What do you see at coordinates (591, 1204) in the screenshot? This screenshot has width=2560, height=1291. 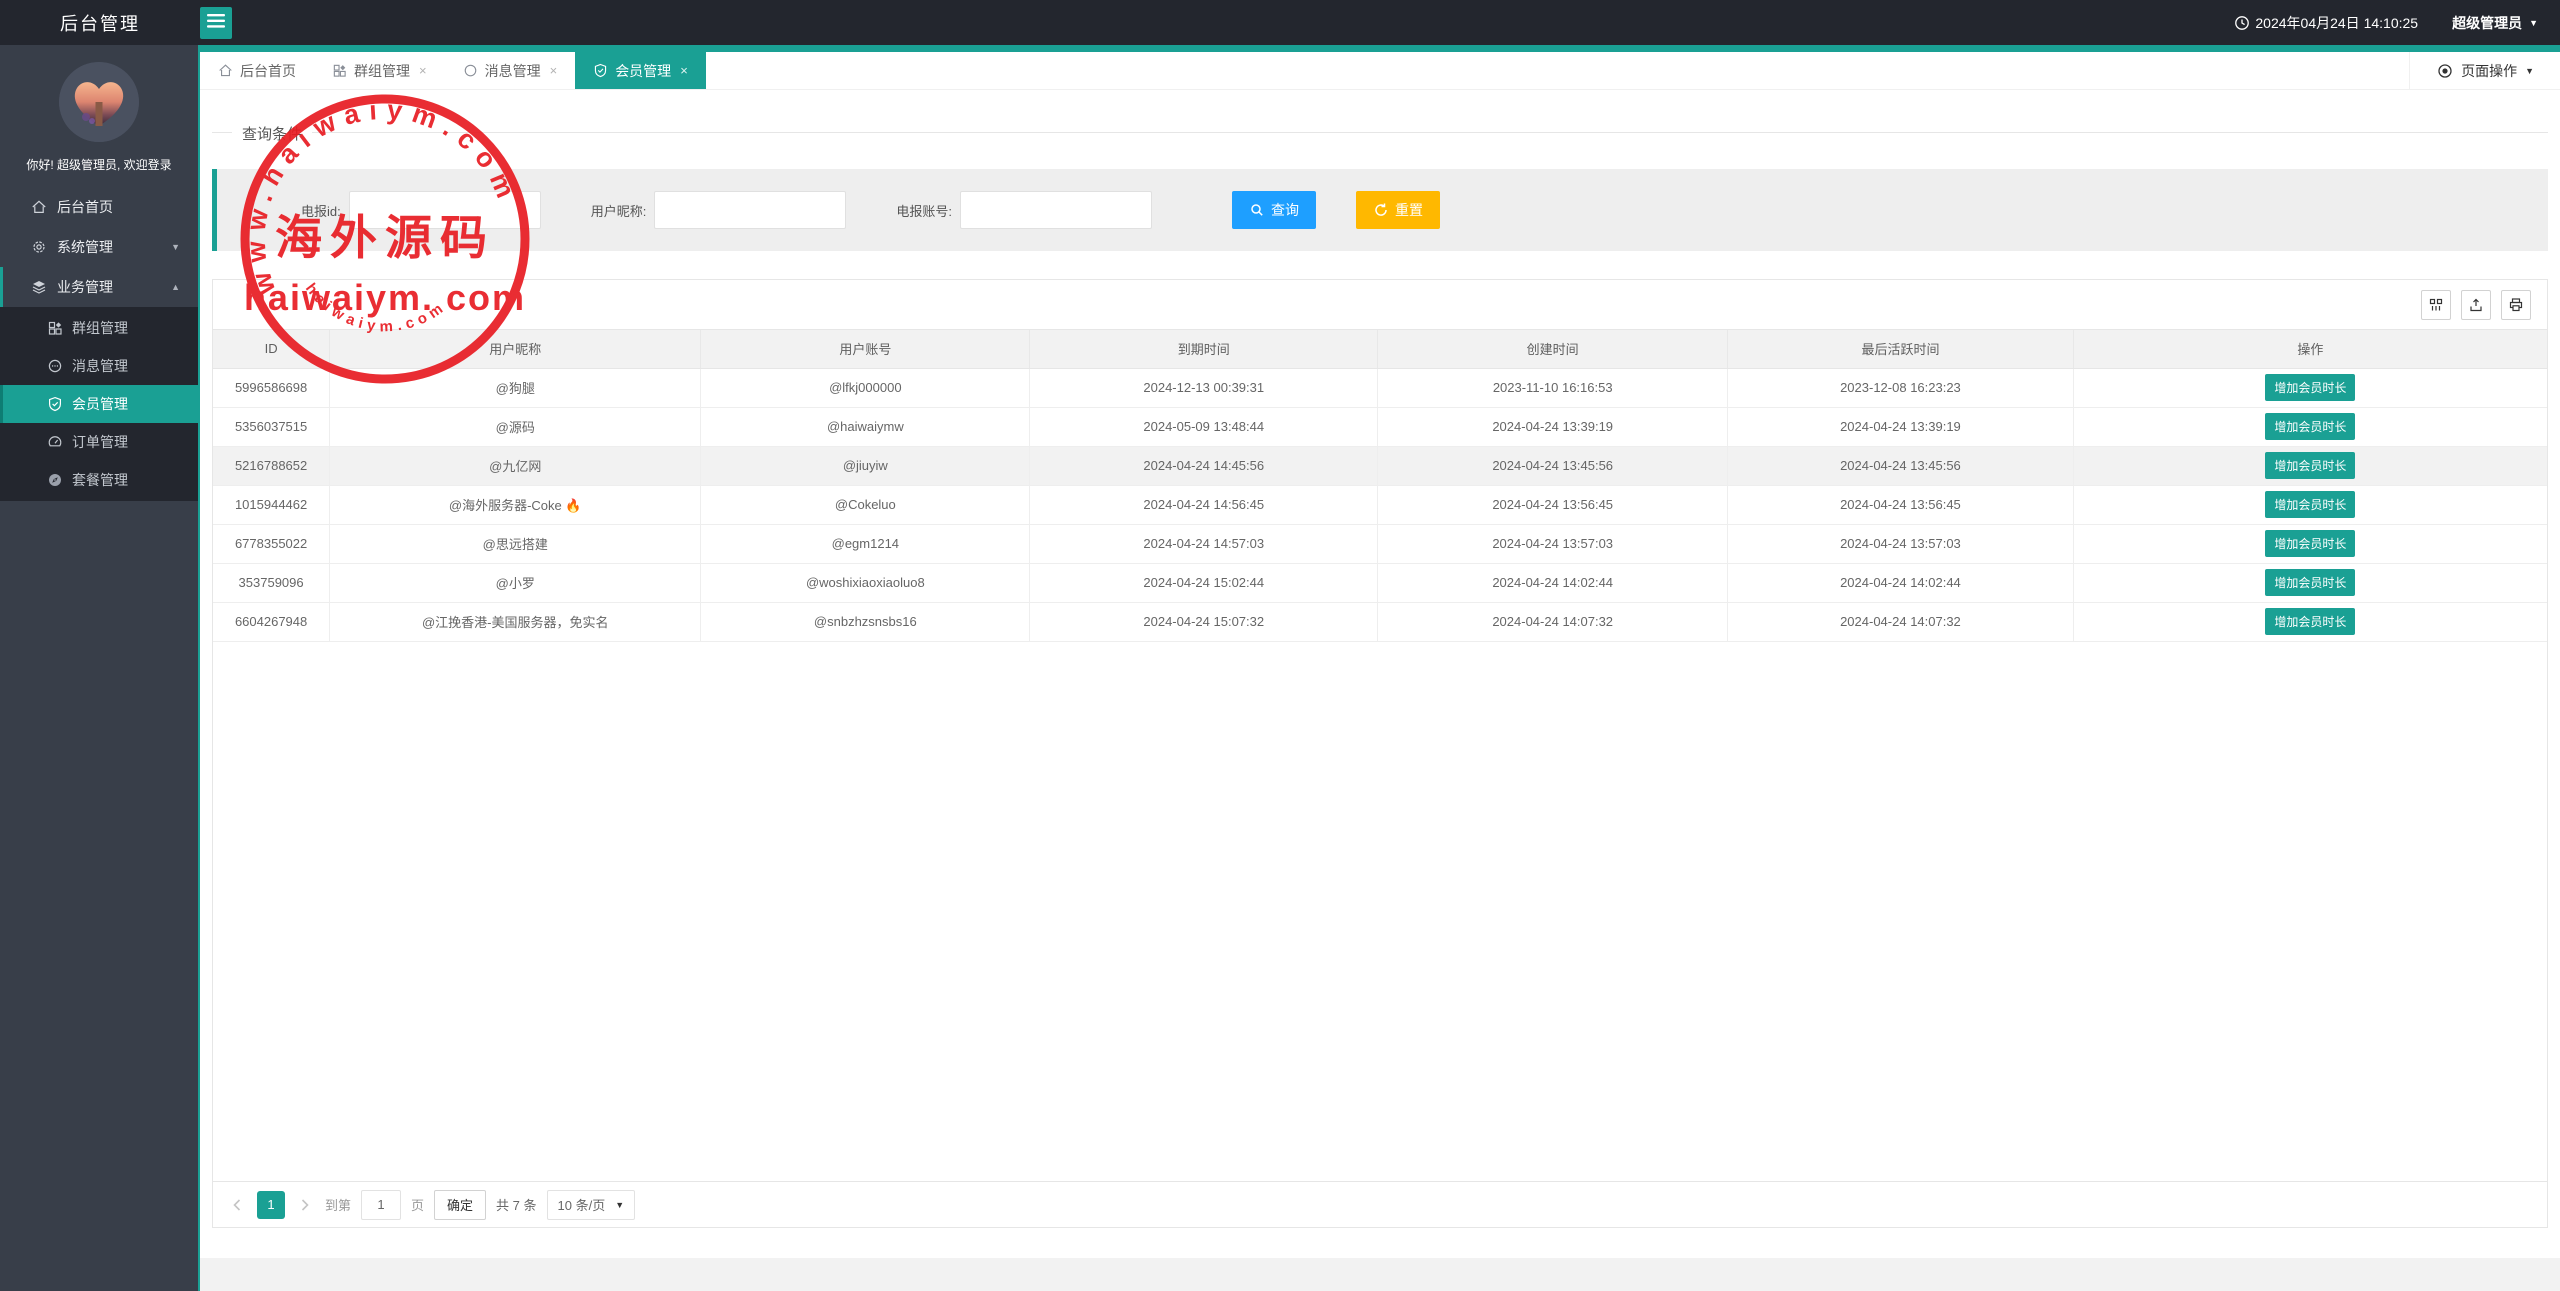 I see `per-page-select: 10 条/页 ▼` at bounding box center [591, 1204].